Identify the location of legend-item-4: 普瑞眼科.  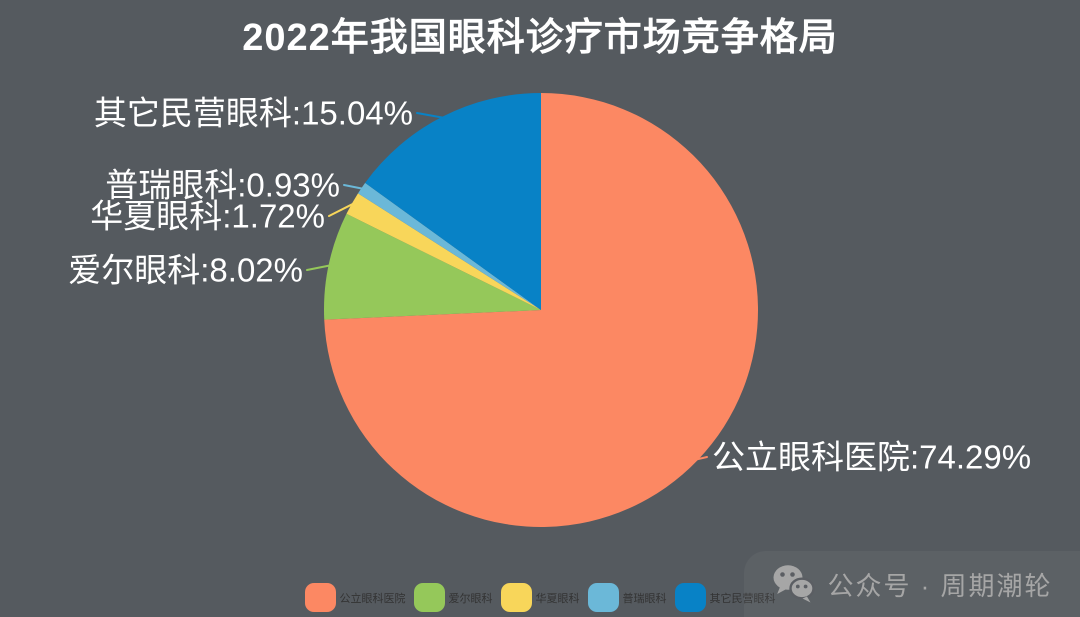
(627, 597).